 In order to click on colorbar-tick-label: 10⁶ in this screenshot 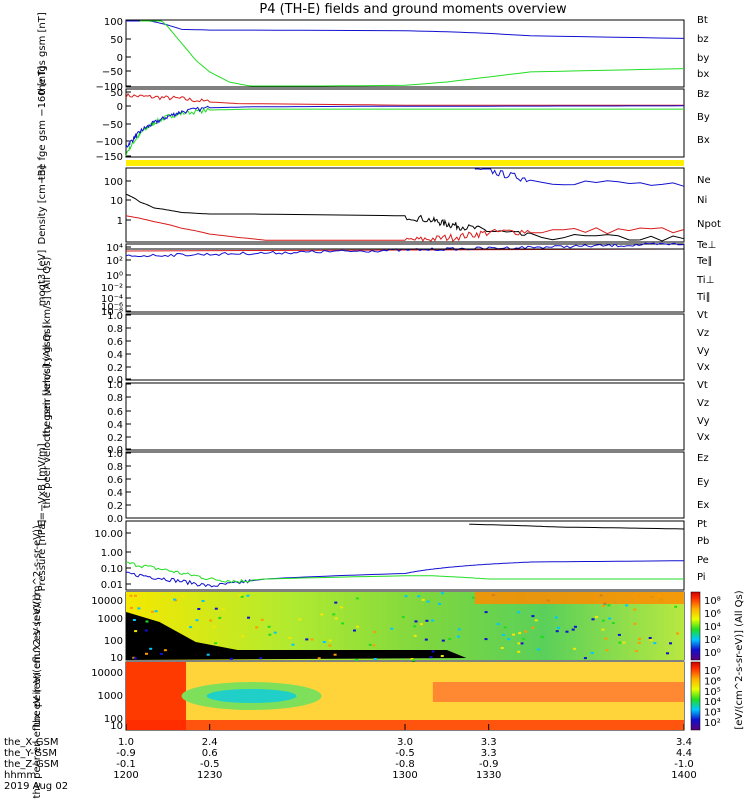, I will do `click(712, 614)`.